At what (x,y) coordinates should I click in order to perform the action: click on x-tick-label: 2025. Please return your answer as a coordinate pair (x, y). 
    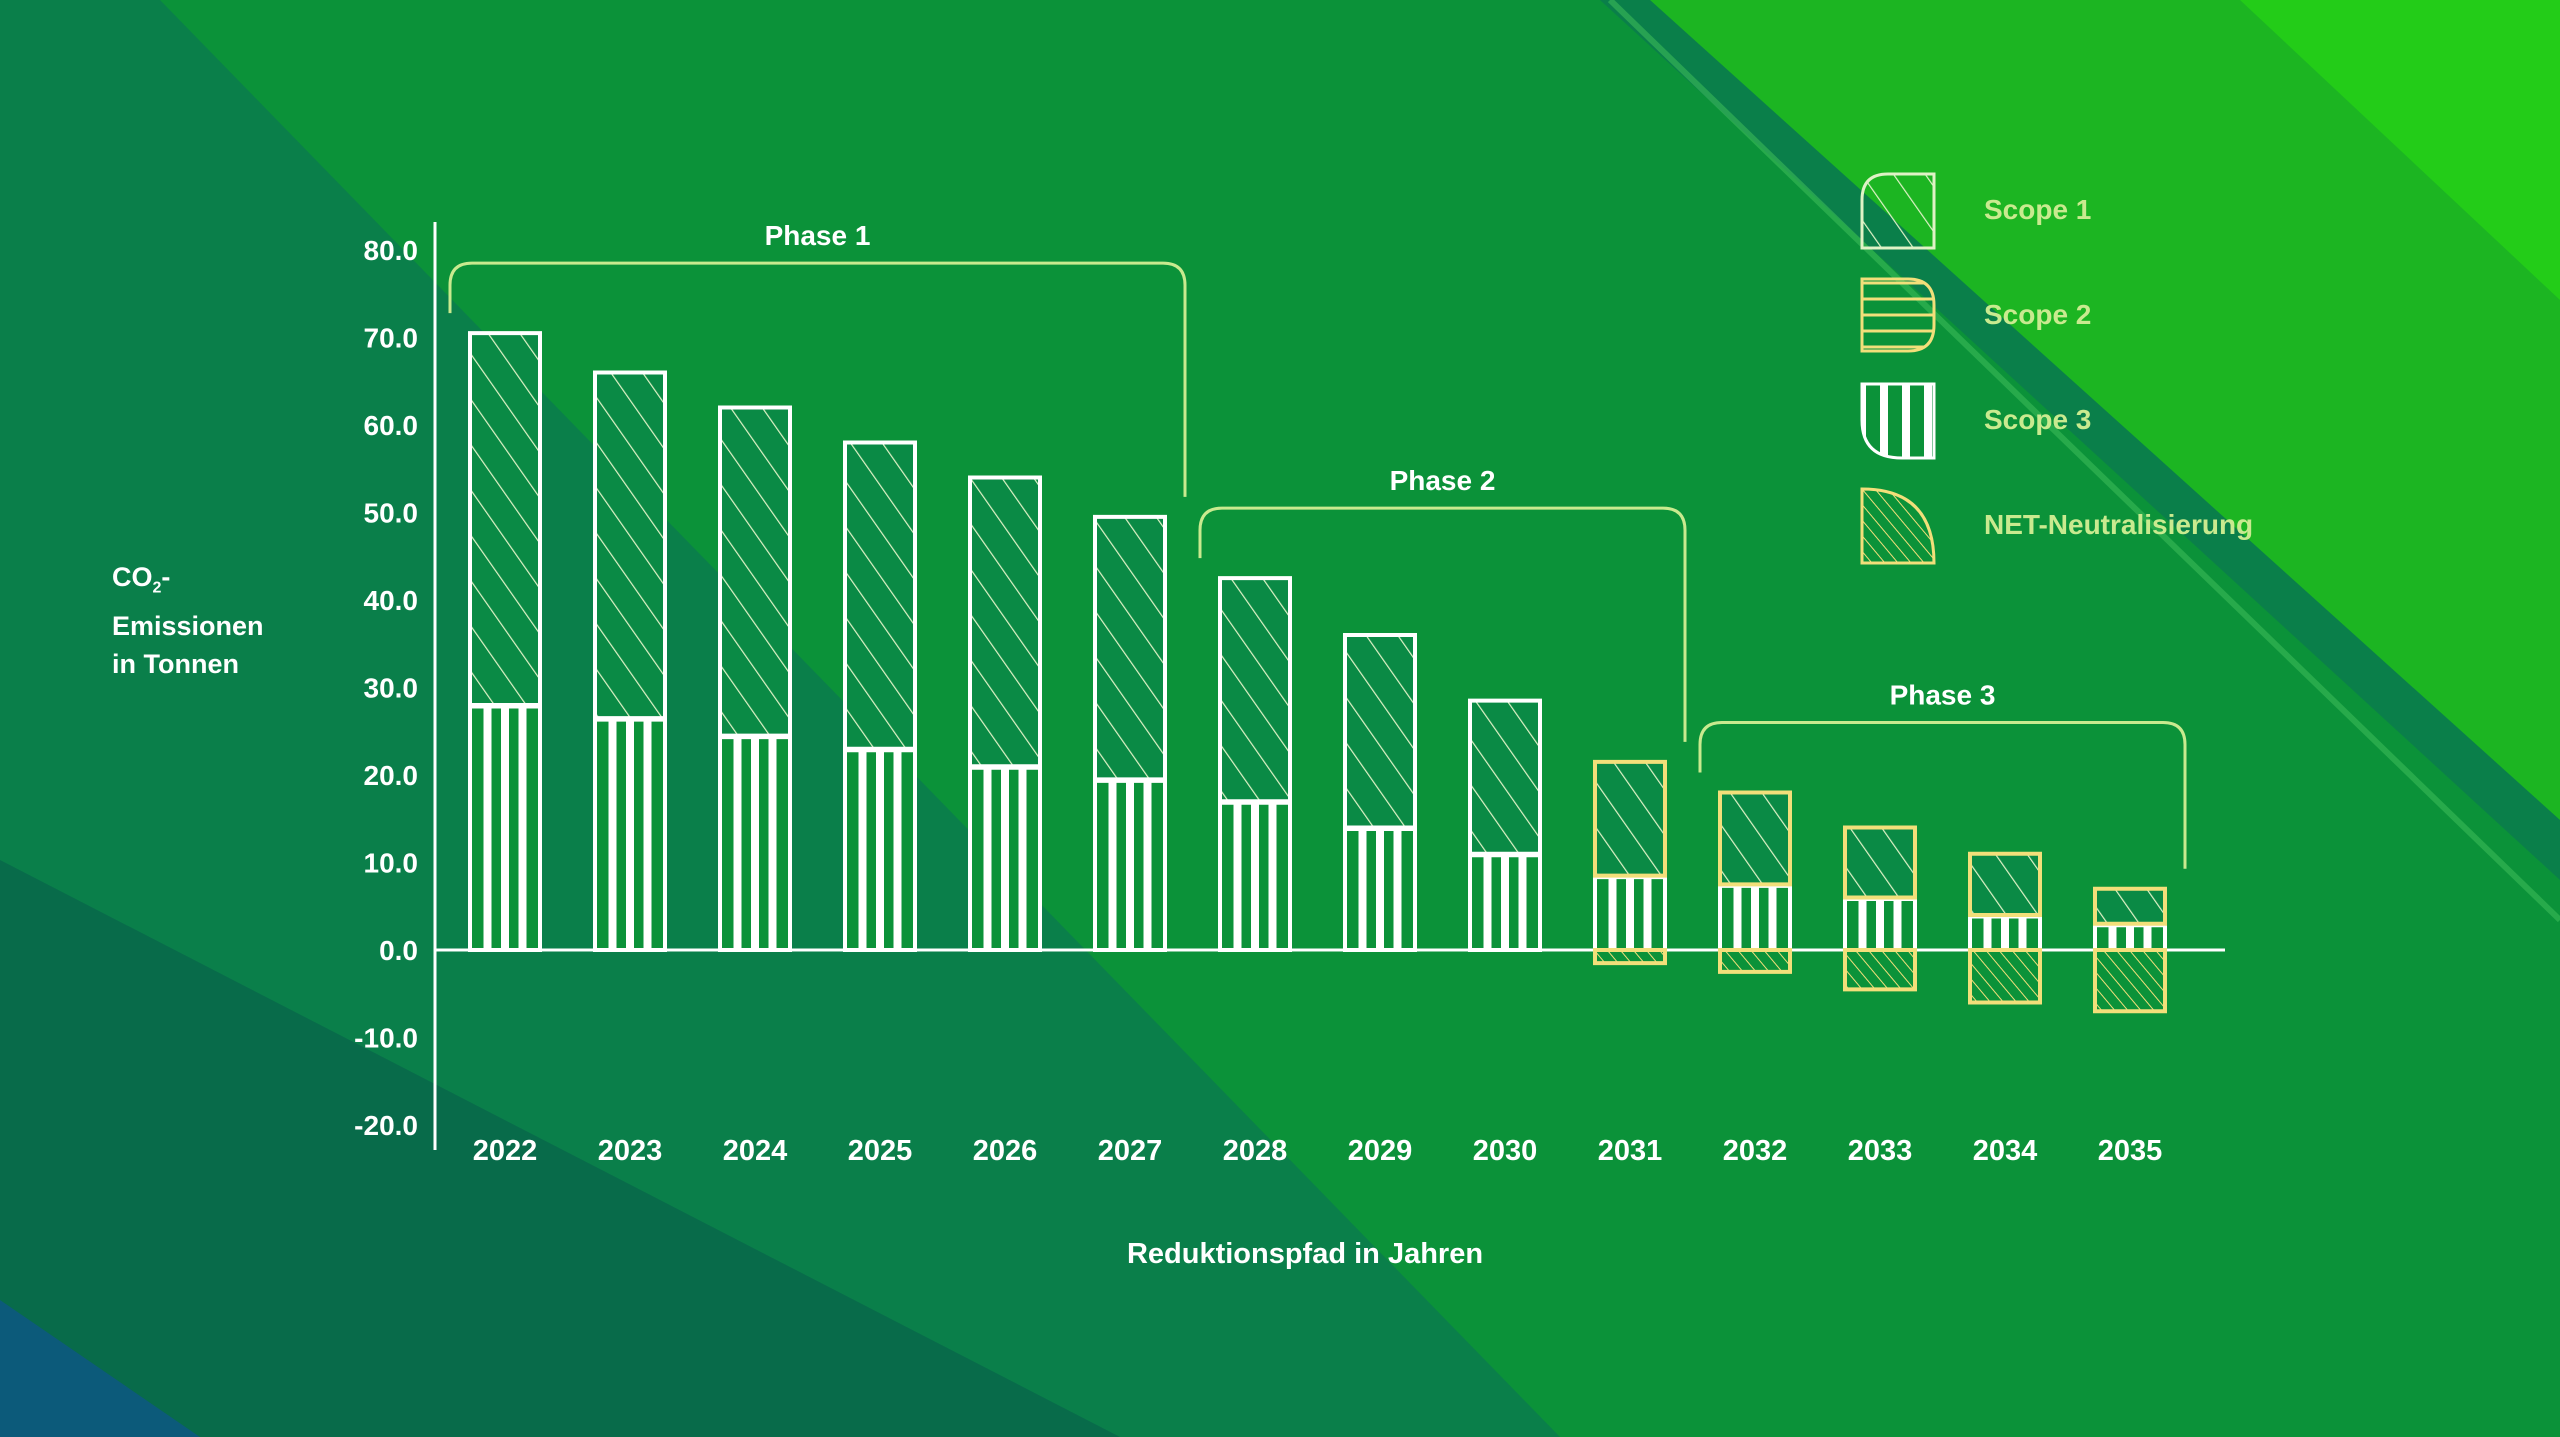
    Looking at the image, I should click on (880, 1151).